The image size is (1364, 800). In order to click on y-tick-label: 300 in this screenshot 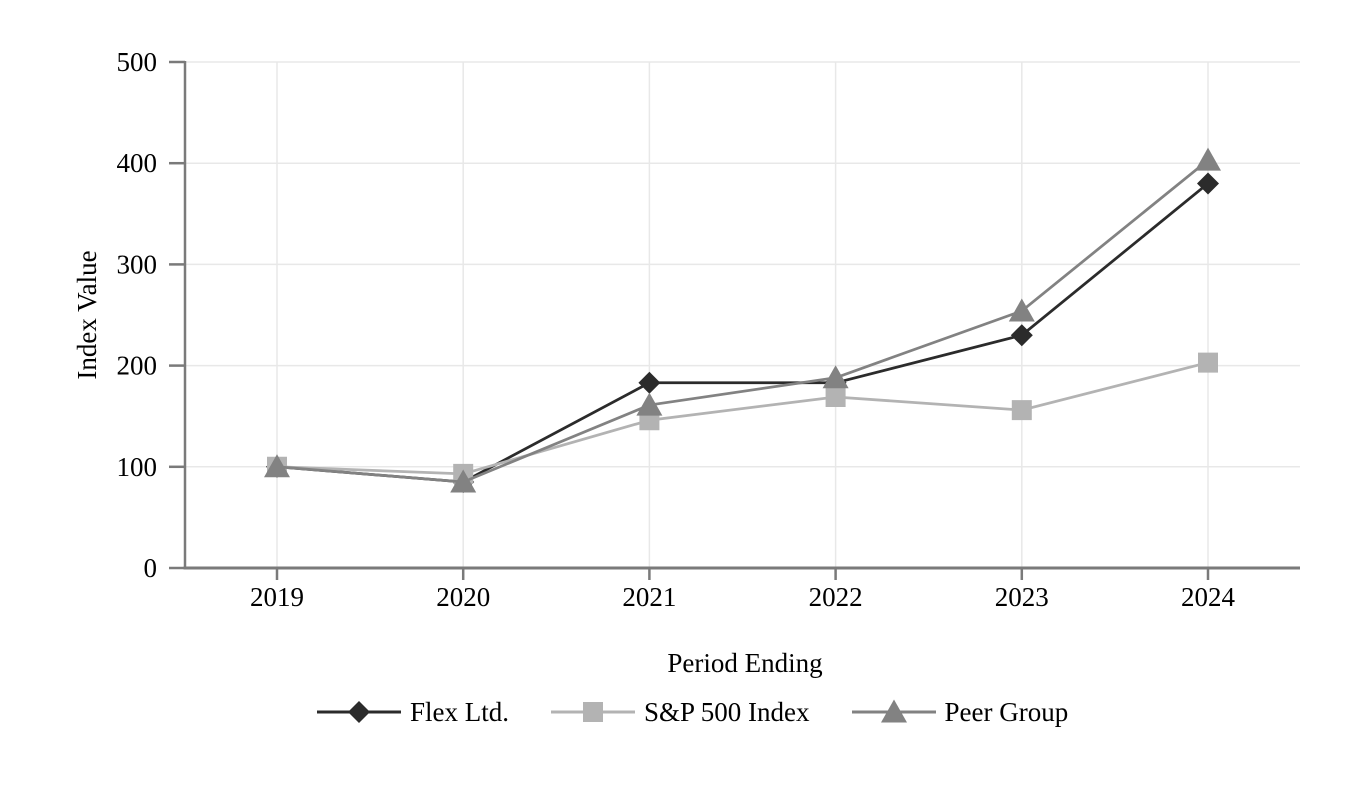, I will do `click(137, 264)`.